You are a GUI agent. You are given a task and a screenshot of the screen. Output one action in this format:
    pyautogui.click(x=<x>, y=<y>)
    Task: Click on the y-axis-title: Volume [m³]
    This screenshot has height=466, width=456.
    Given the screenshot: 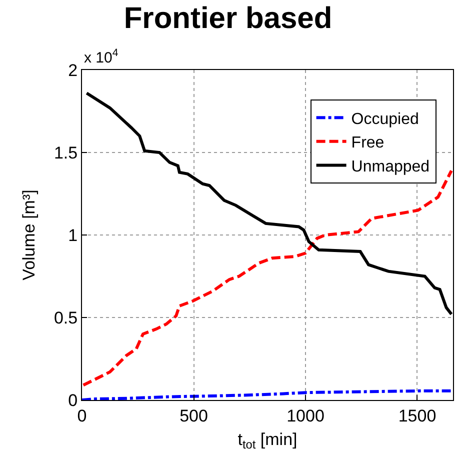 What is the action you would take?
    pyautogui.click(x=29, y=235)
    